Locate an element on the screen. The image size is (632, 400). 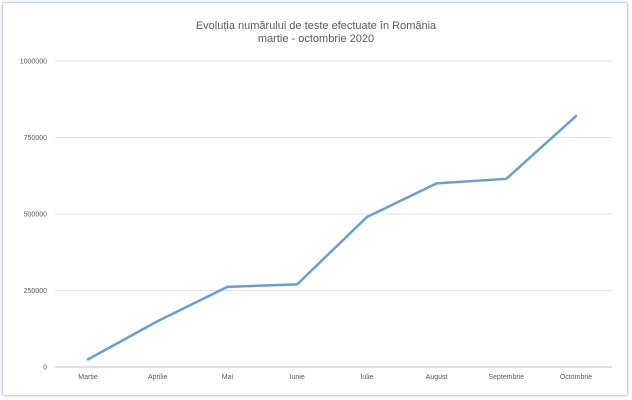
data-point-iulie is located at coordinates (367, 217).